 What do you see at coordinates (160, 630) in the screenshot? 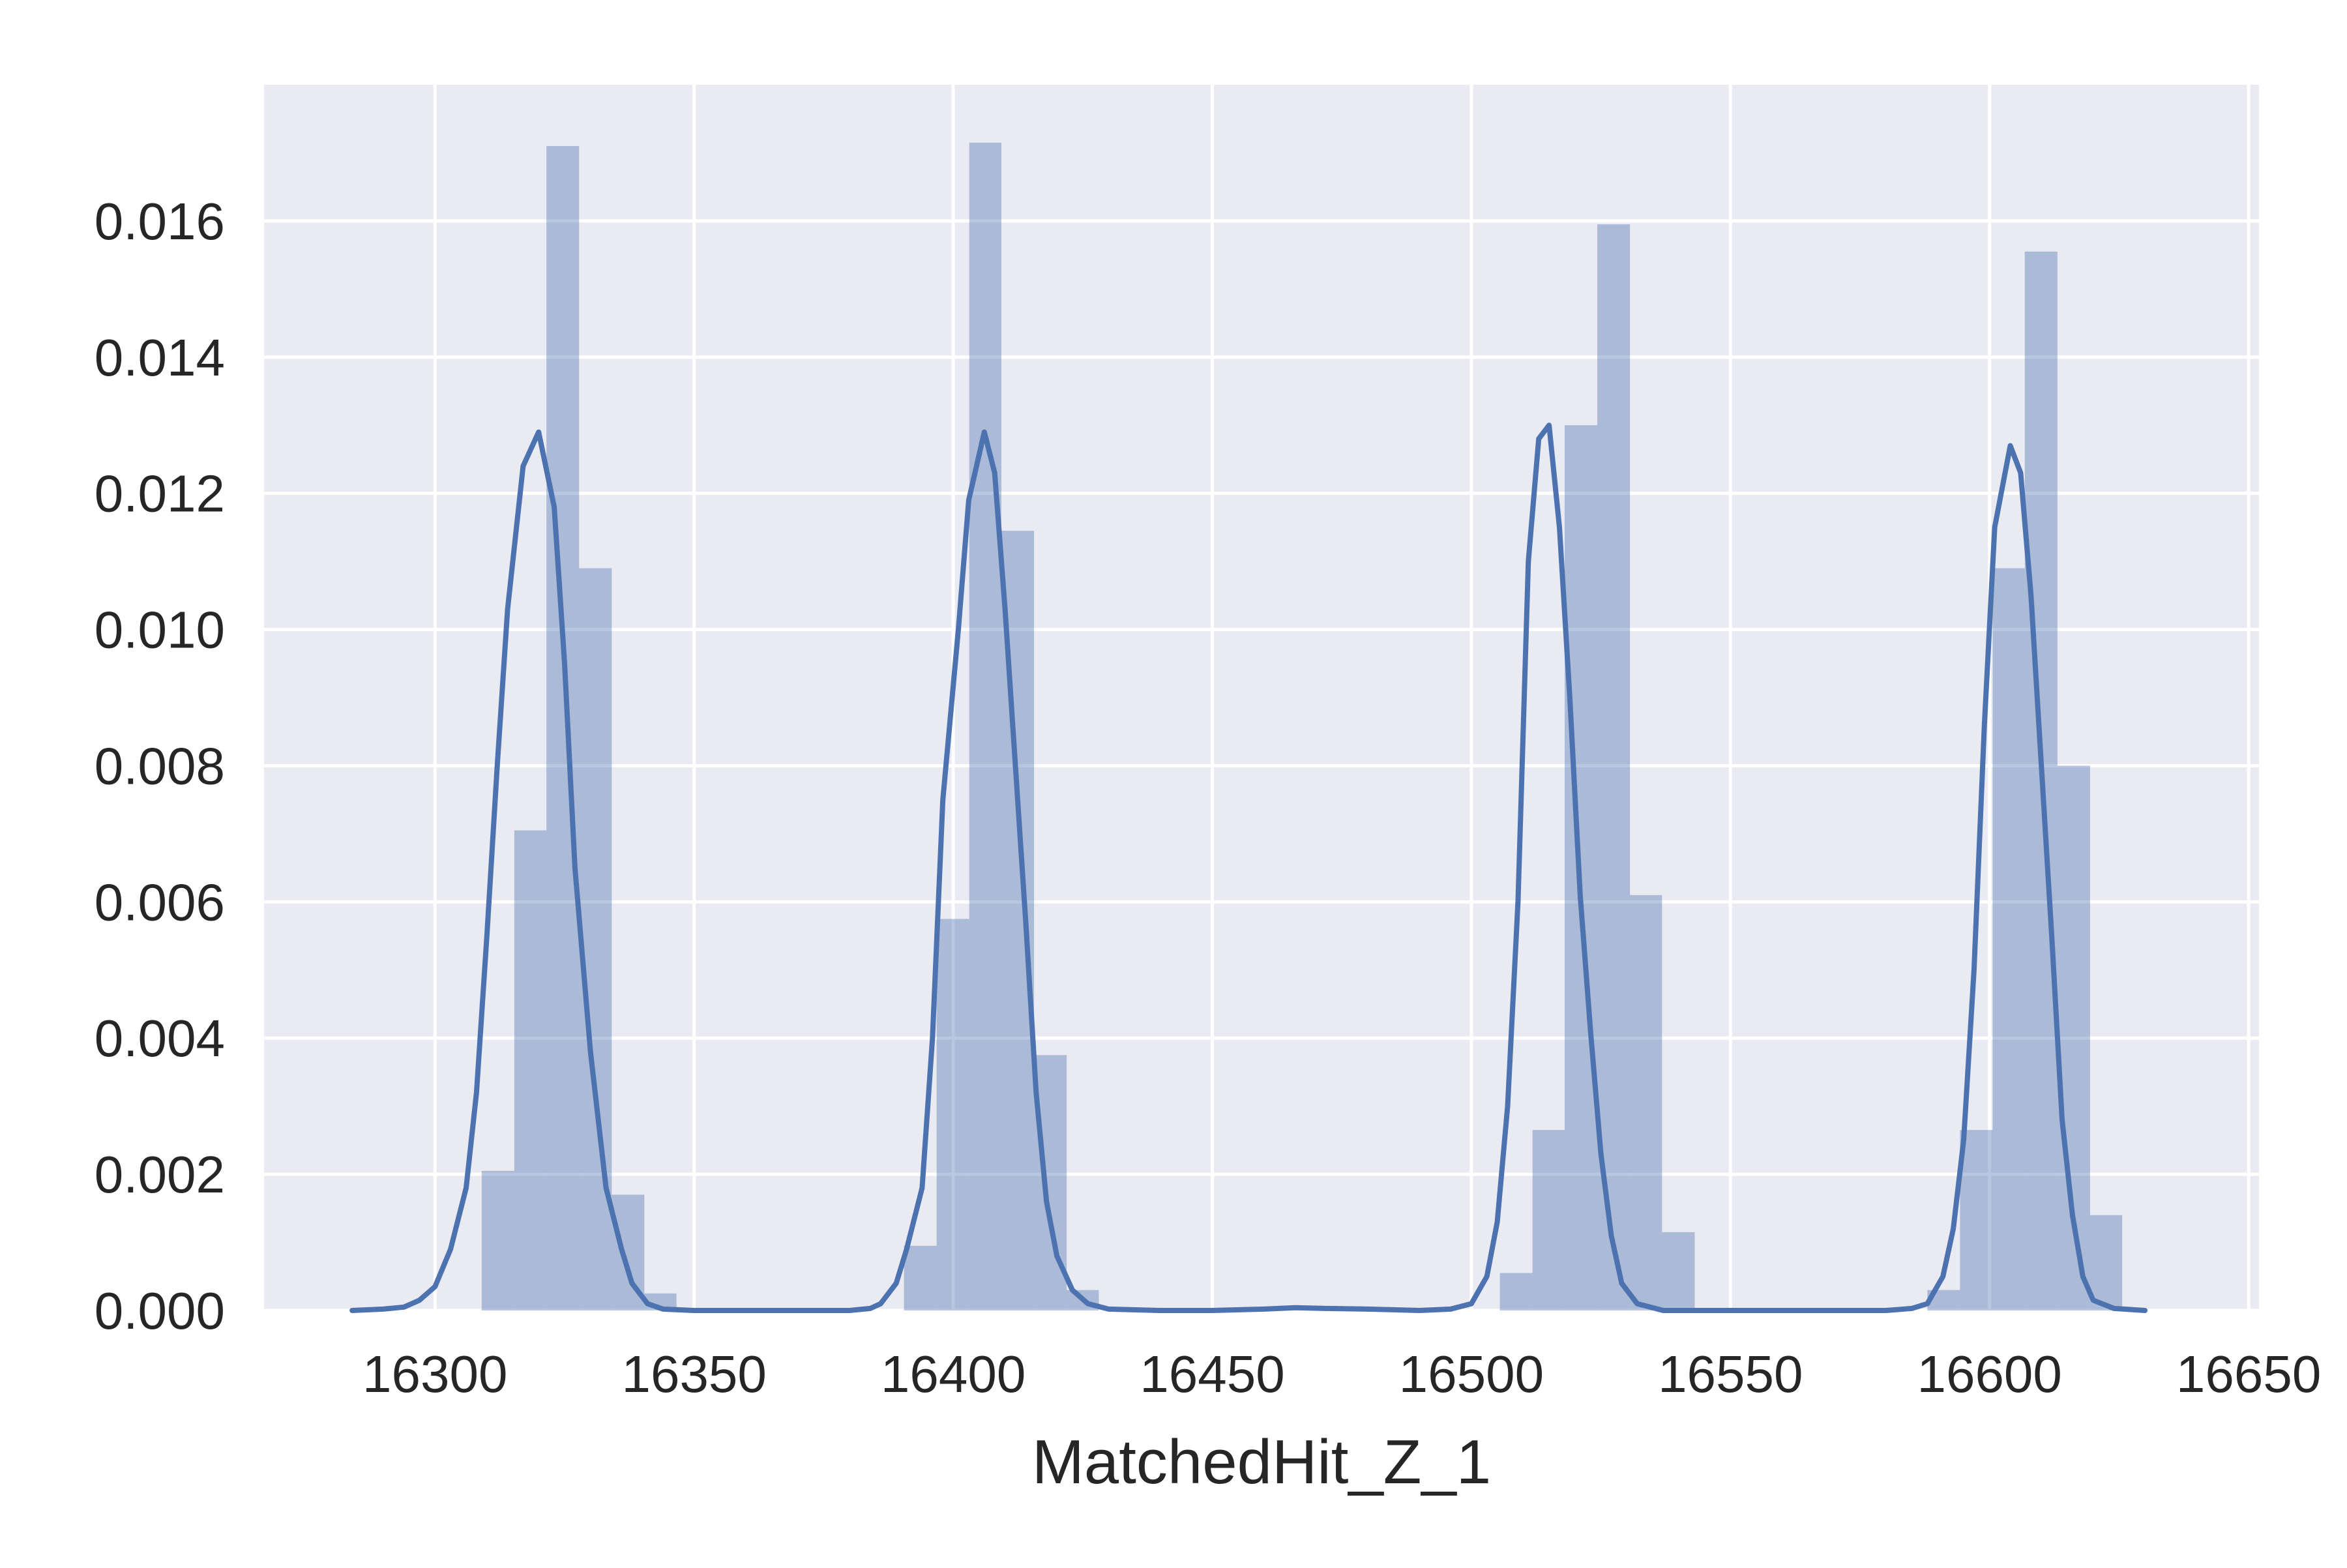
I see `y-tick-label: 0.010` at bounding box center [160, 630].